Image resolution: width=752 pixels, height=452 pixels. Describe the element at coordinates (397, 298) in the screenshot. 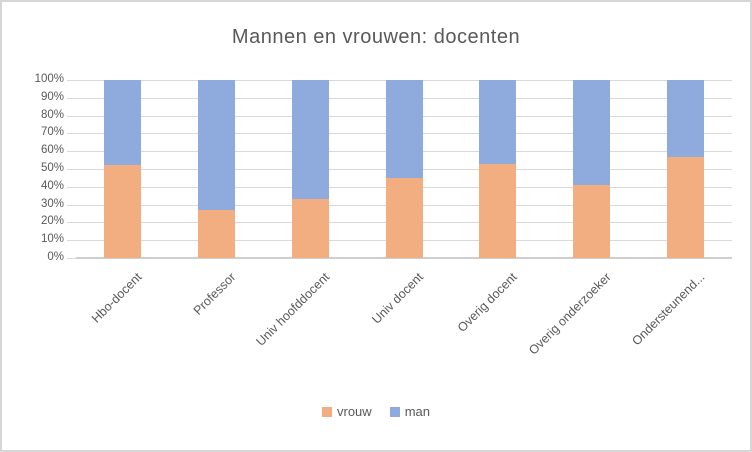

I see `x-axis-category-label: Univ docent` at that location.